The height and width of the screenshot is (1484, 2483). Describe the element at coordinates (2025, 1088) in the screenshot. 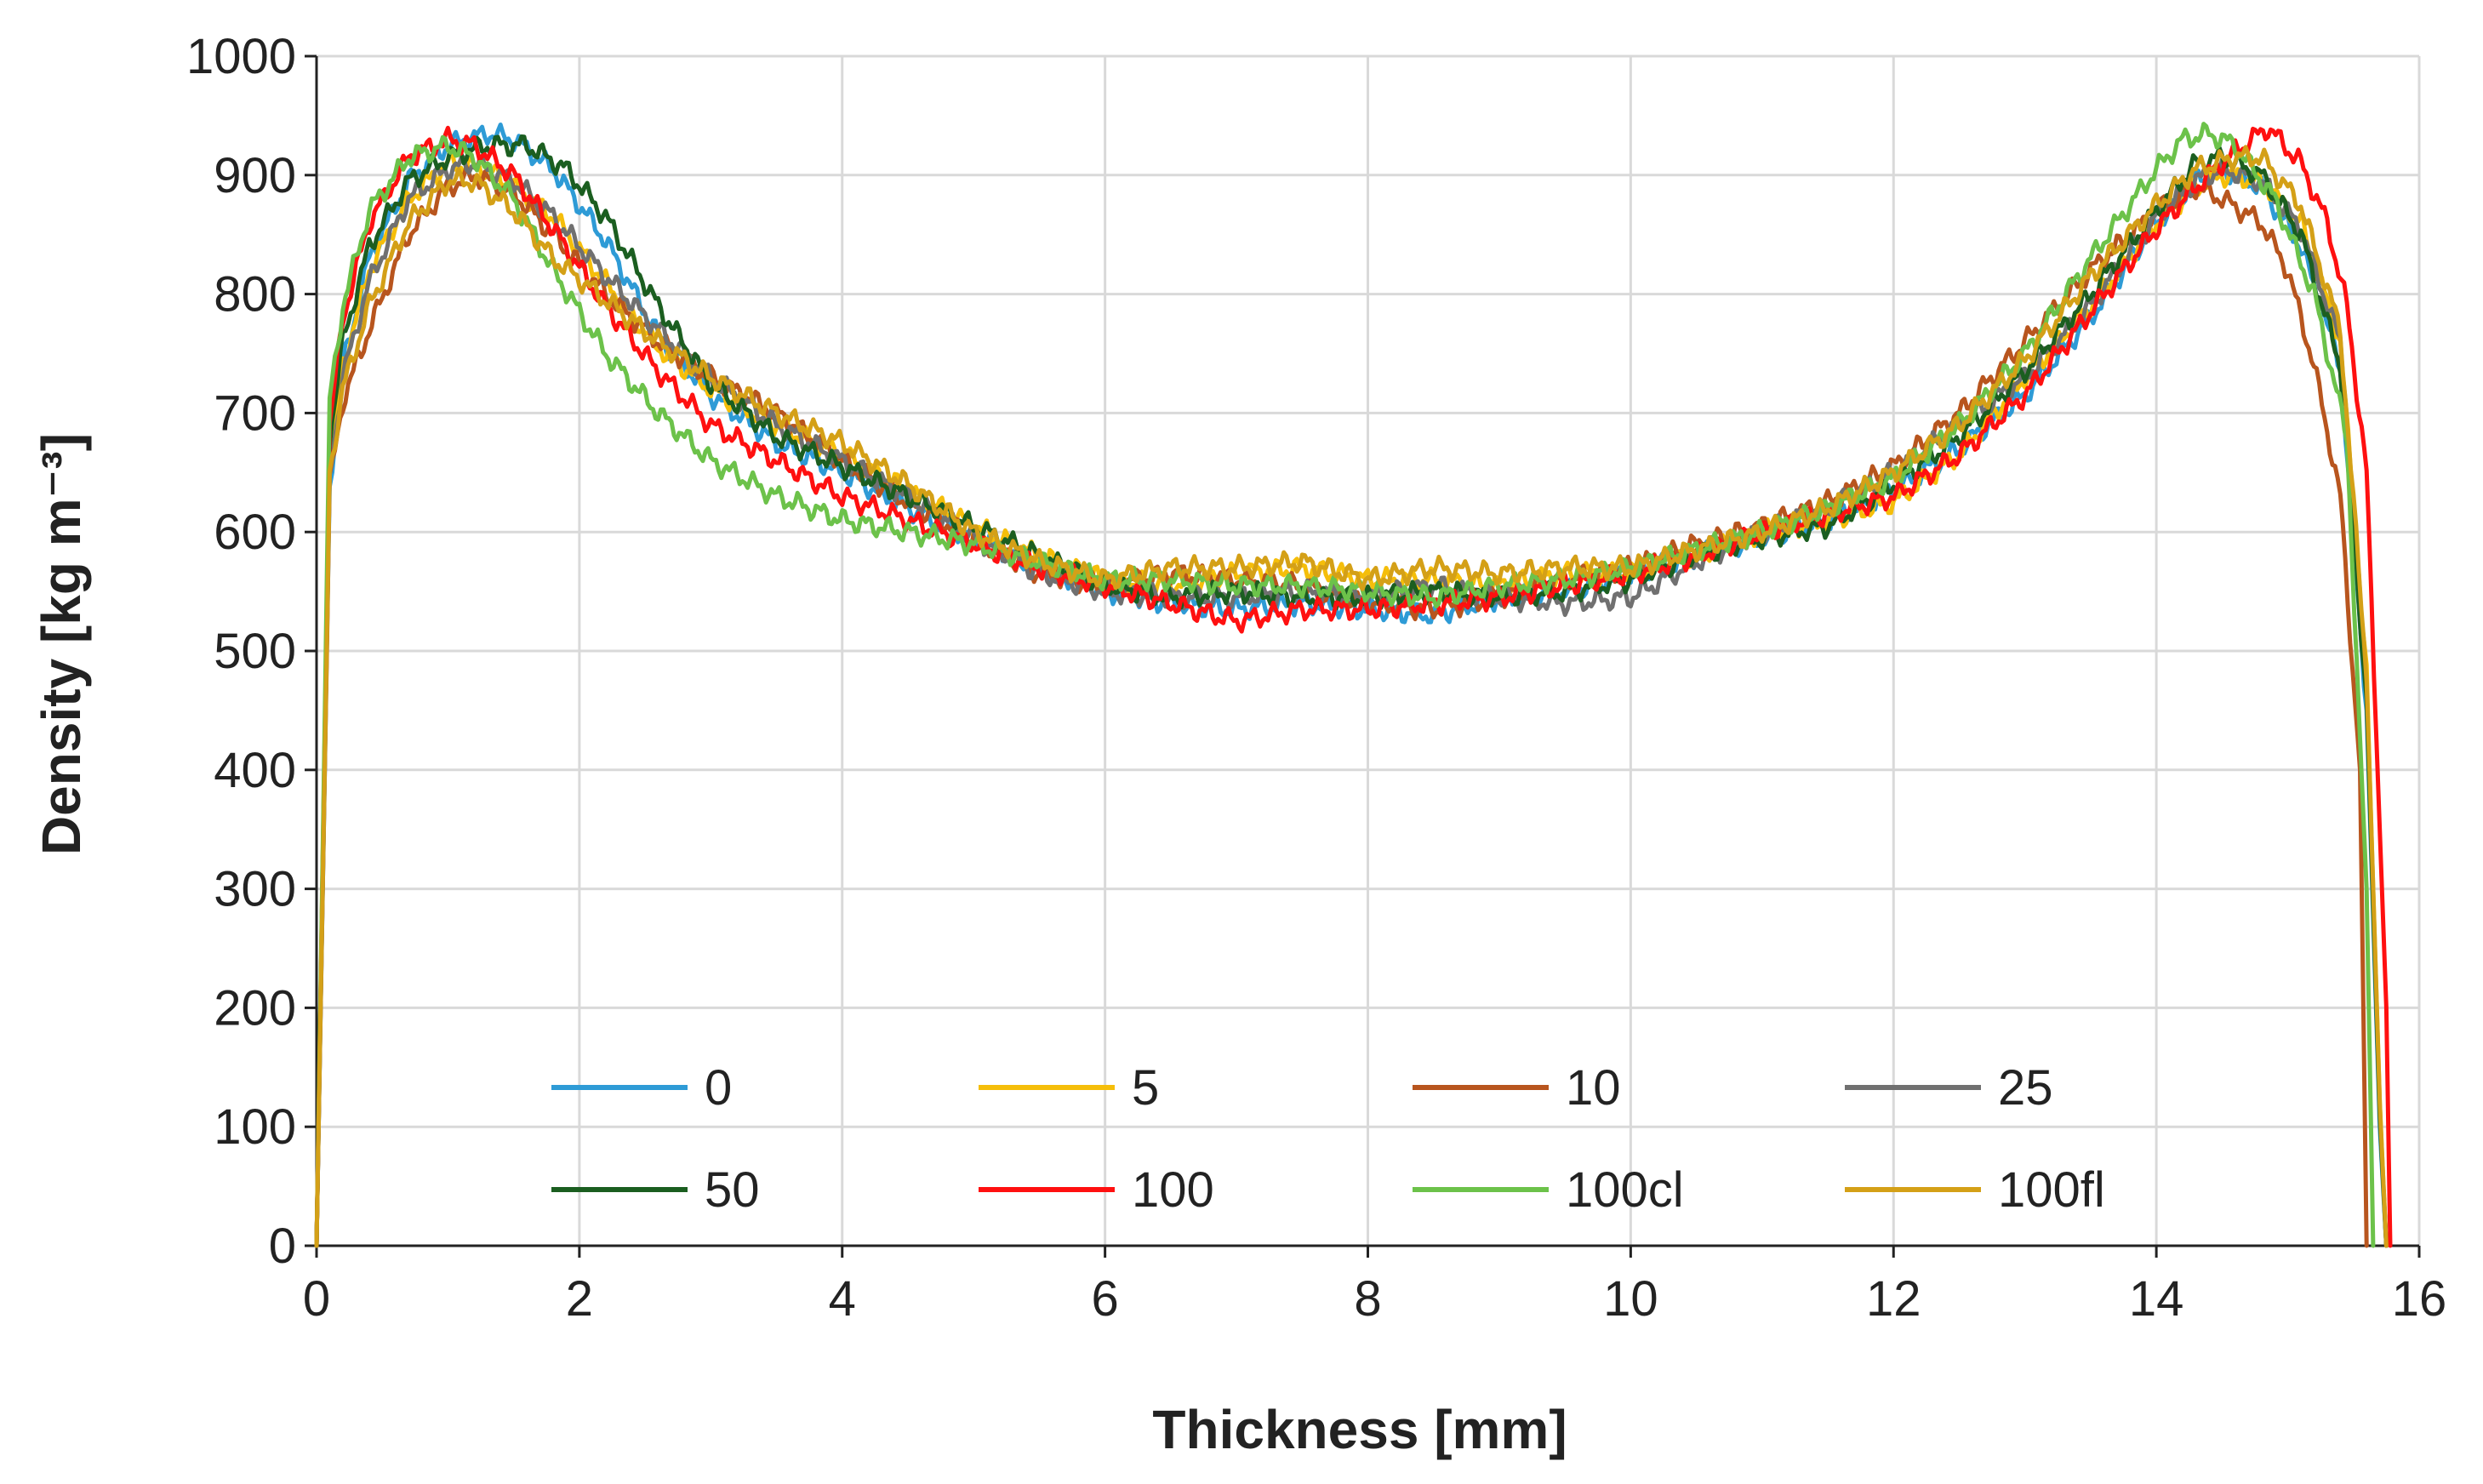

I see `legend-label-25: 25` at that location.